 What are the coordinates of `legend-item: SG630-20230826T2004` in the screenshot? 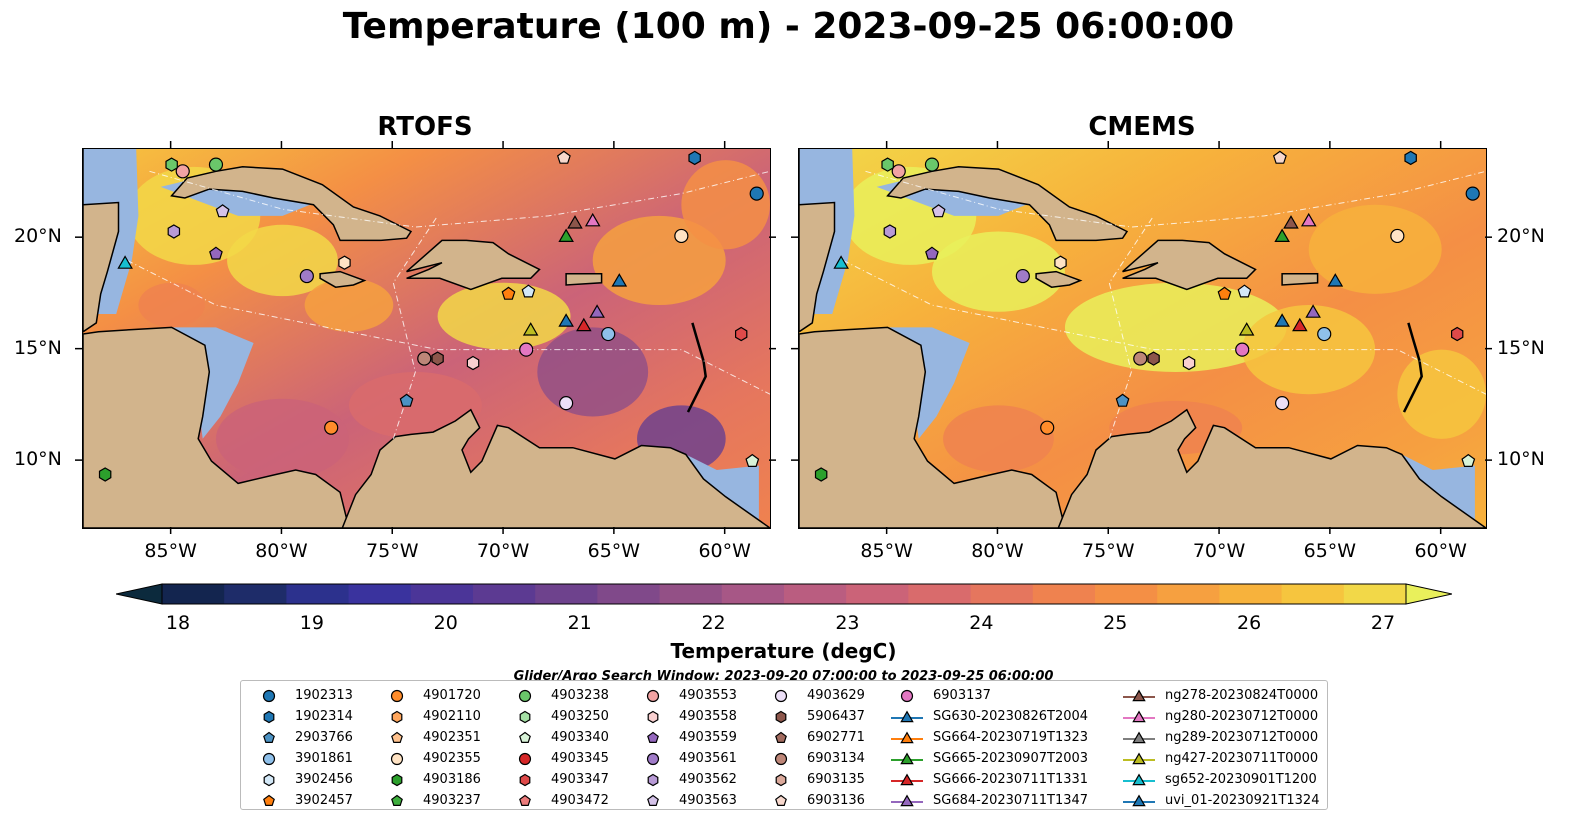 It's located at (988, 716).